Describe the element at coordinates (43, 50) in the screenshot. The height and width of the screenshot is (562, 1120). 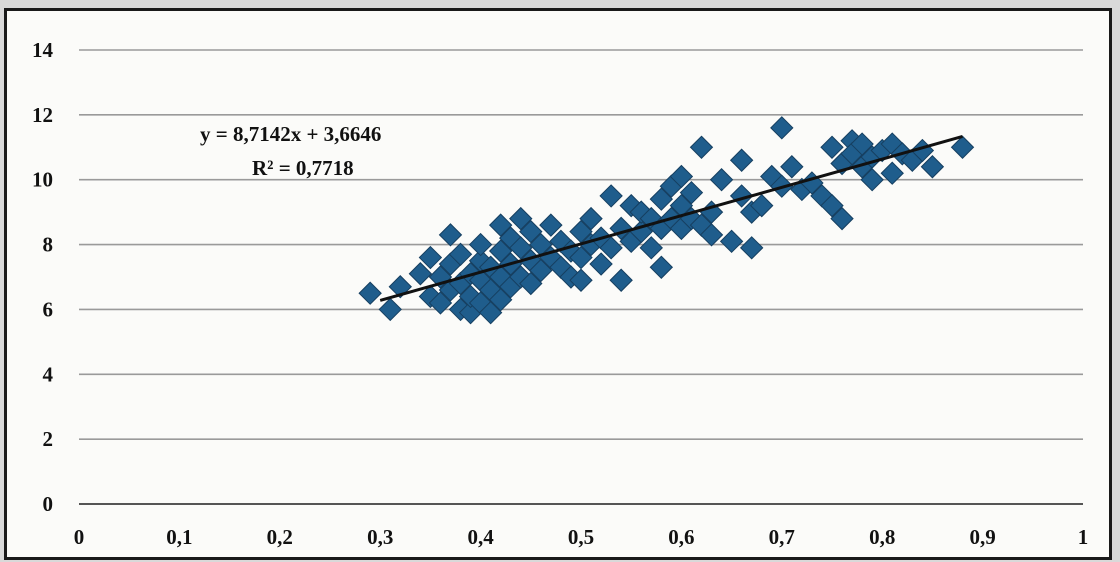
I see `y-tick-label: 14` at that location.